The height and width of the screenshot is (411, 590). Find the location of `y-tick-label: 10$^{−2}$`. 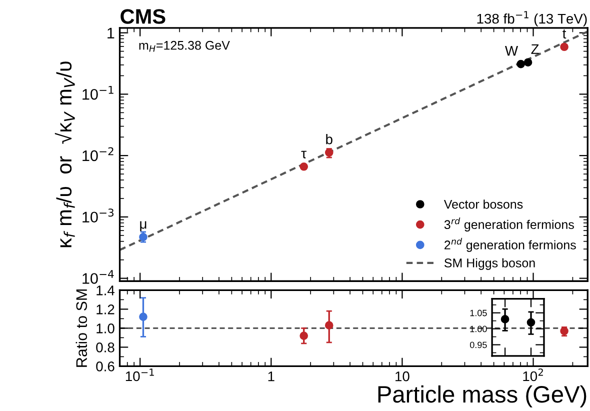

y-tick-label: 10$^{−2}$ is located at coordinates (98, 154).